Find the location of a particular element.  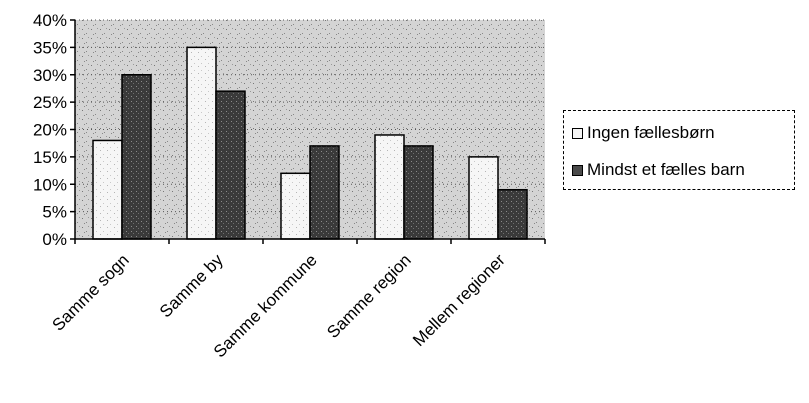

y-tick-label: 35% is located at coordinates (50, 47).